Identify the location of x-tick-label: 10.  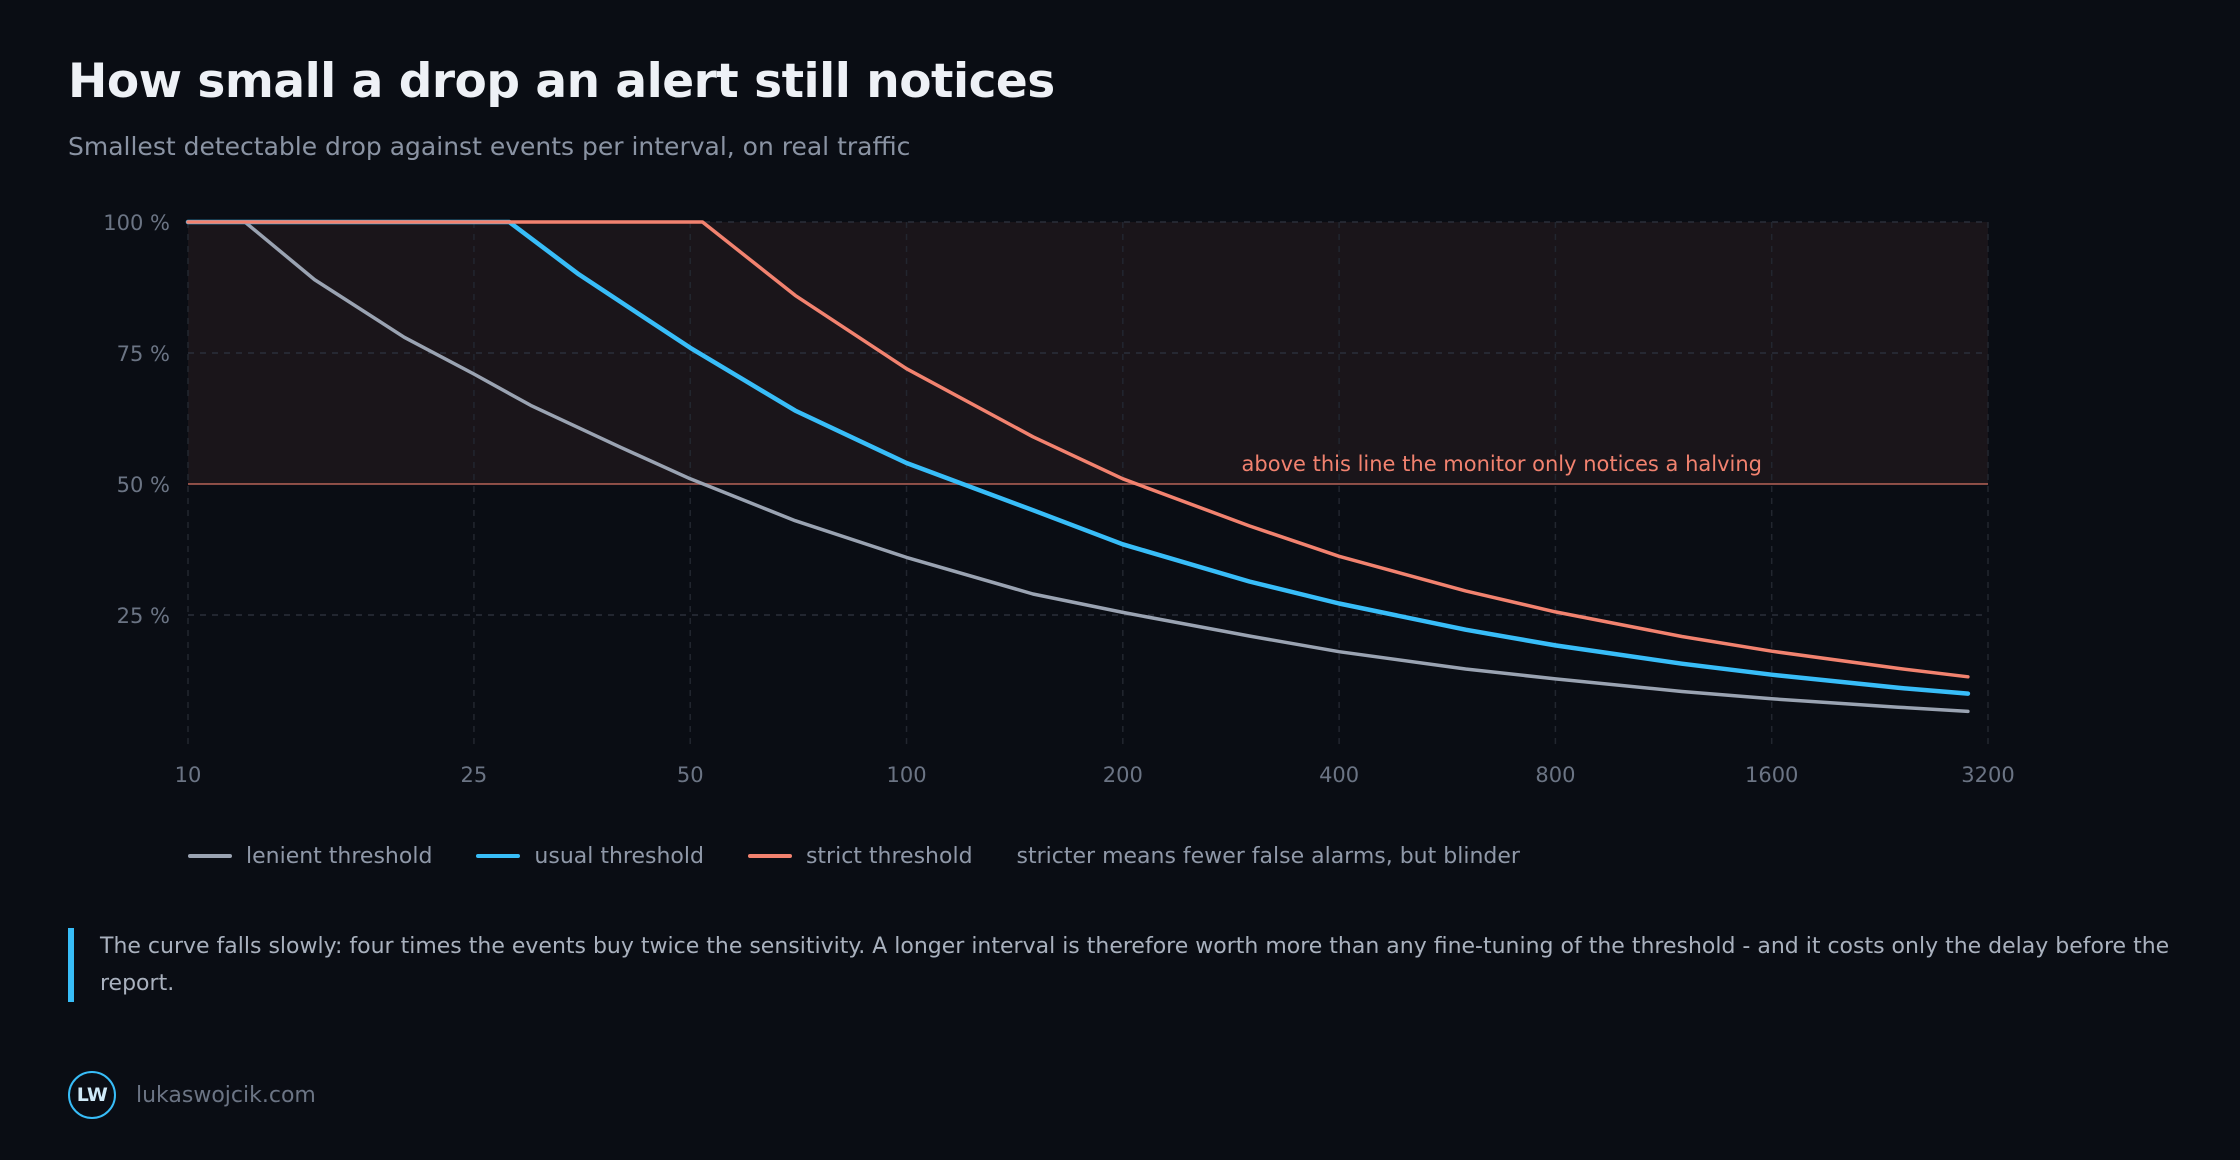
(188, 775).